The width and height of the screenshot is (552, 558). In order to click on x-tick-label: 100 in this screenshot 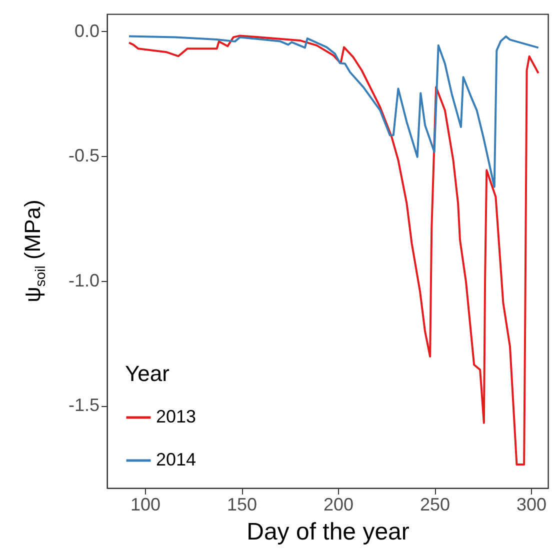, I will do `click(145, 504)`.